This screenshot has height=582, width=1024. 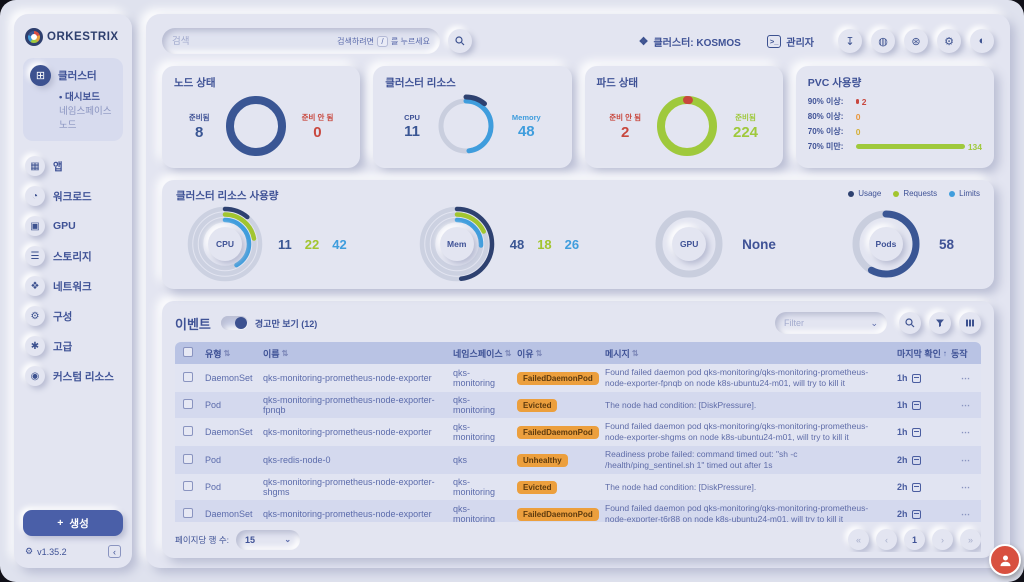 What do you see at coordinates (73, 286) in the screenshot?
I see `sidebar-item-network: ❖ 네트워크` at bounding box center [73, 286].